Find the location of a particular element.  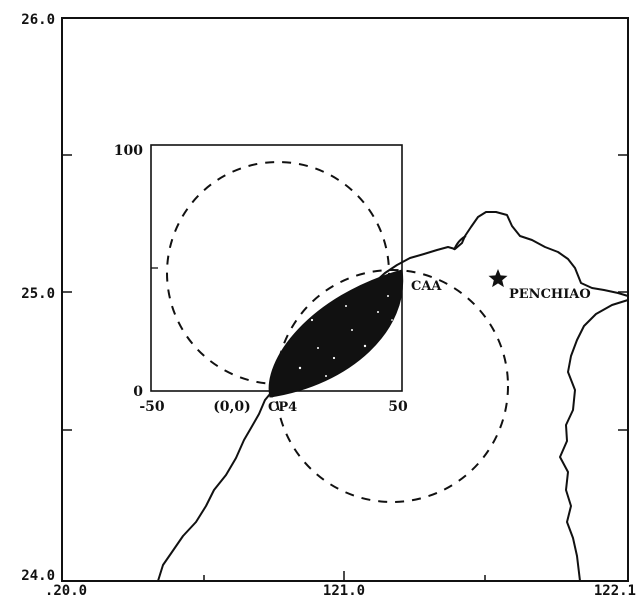

cp4-label: CP4 is located at coordinates (282, 407).